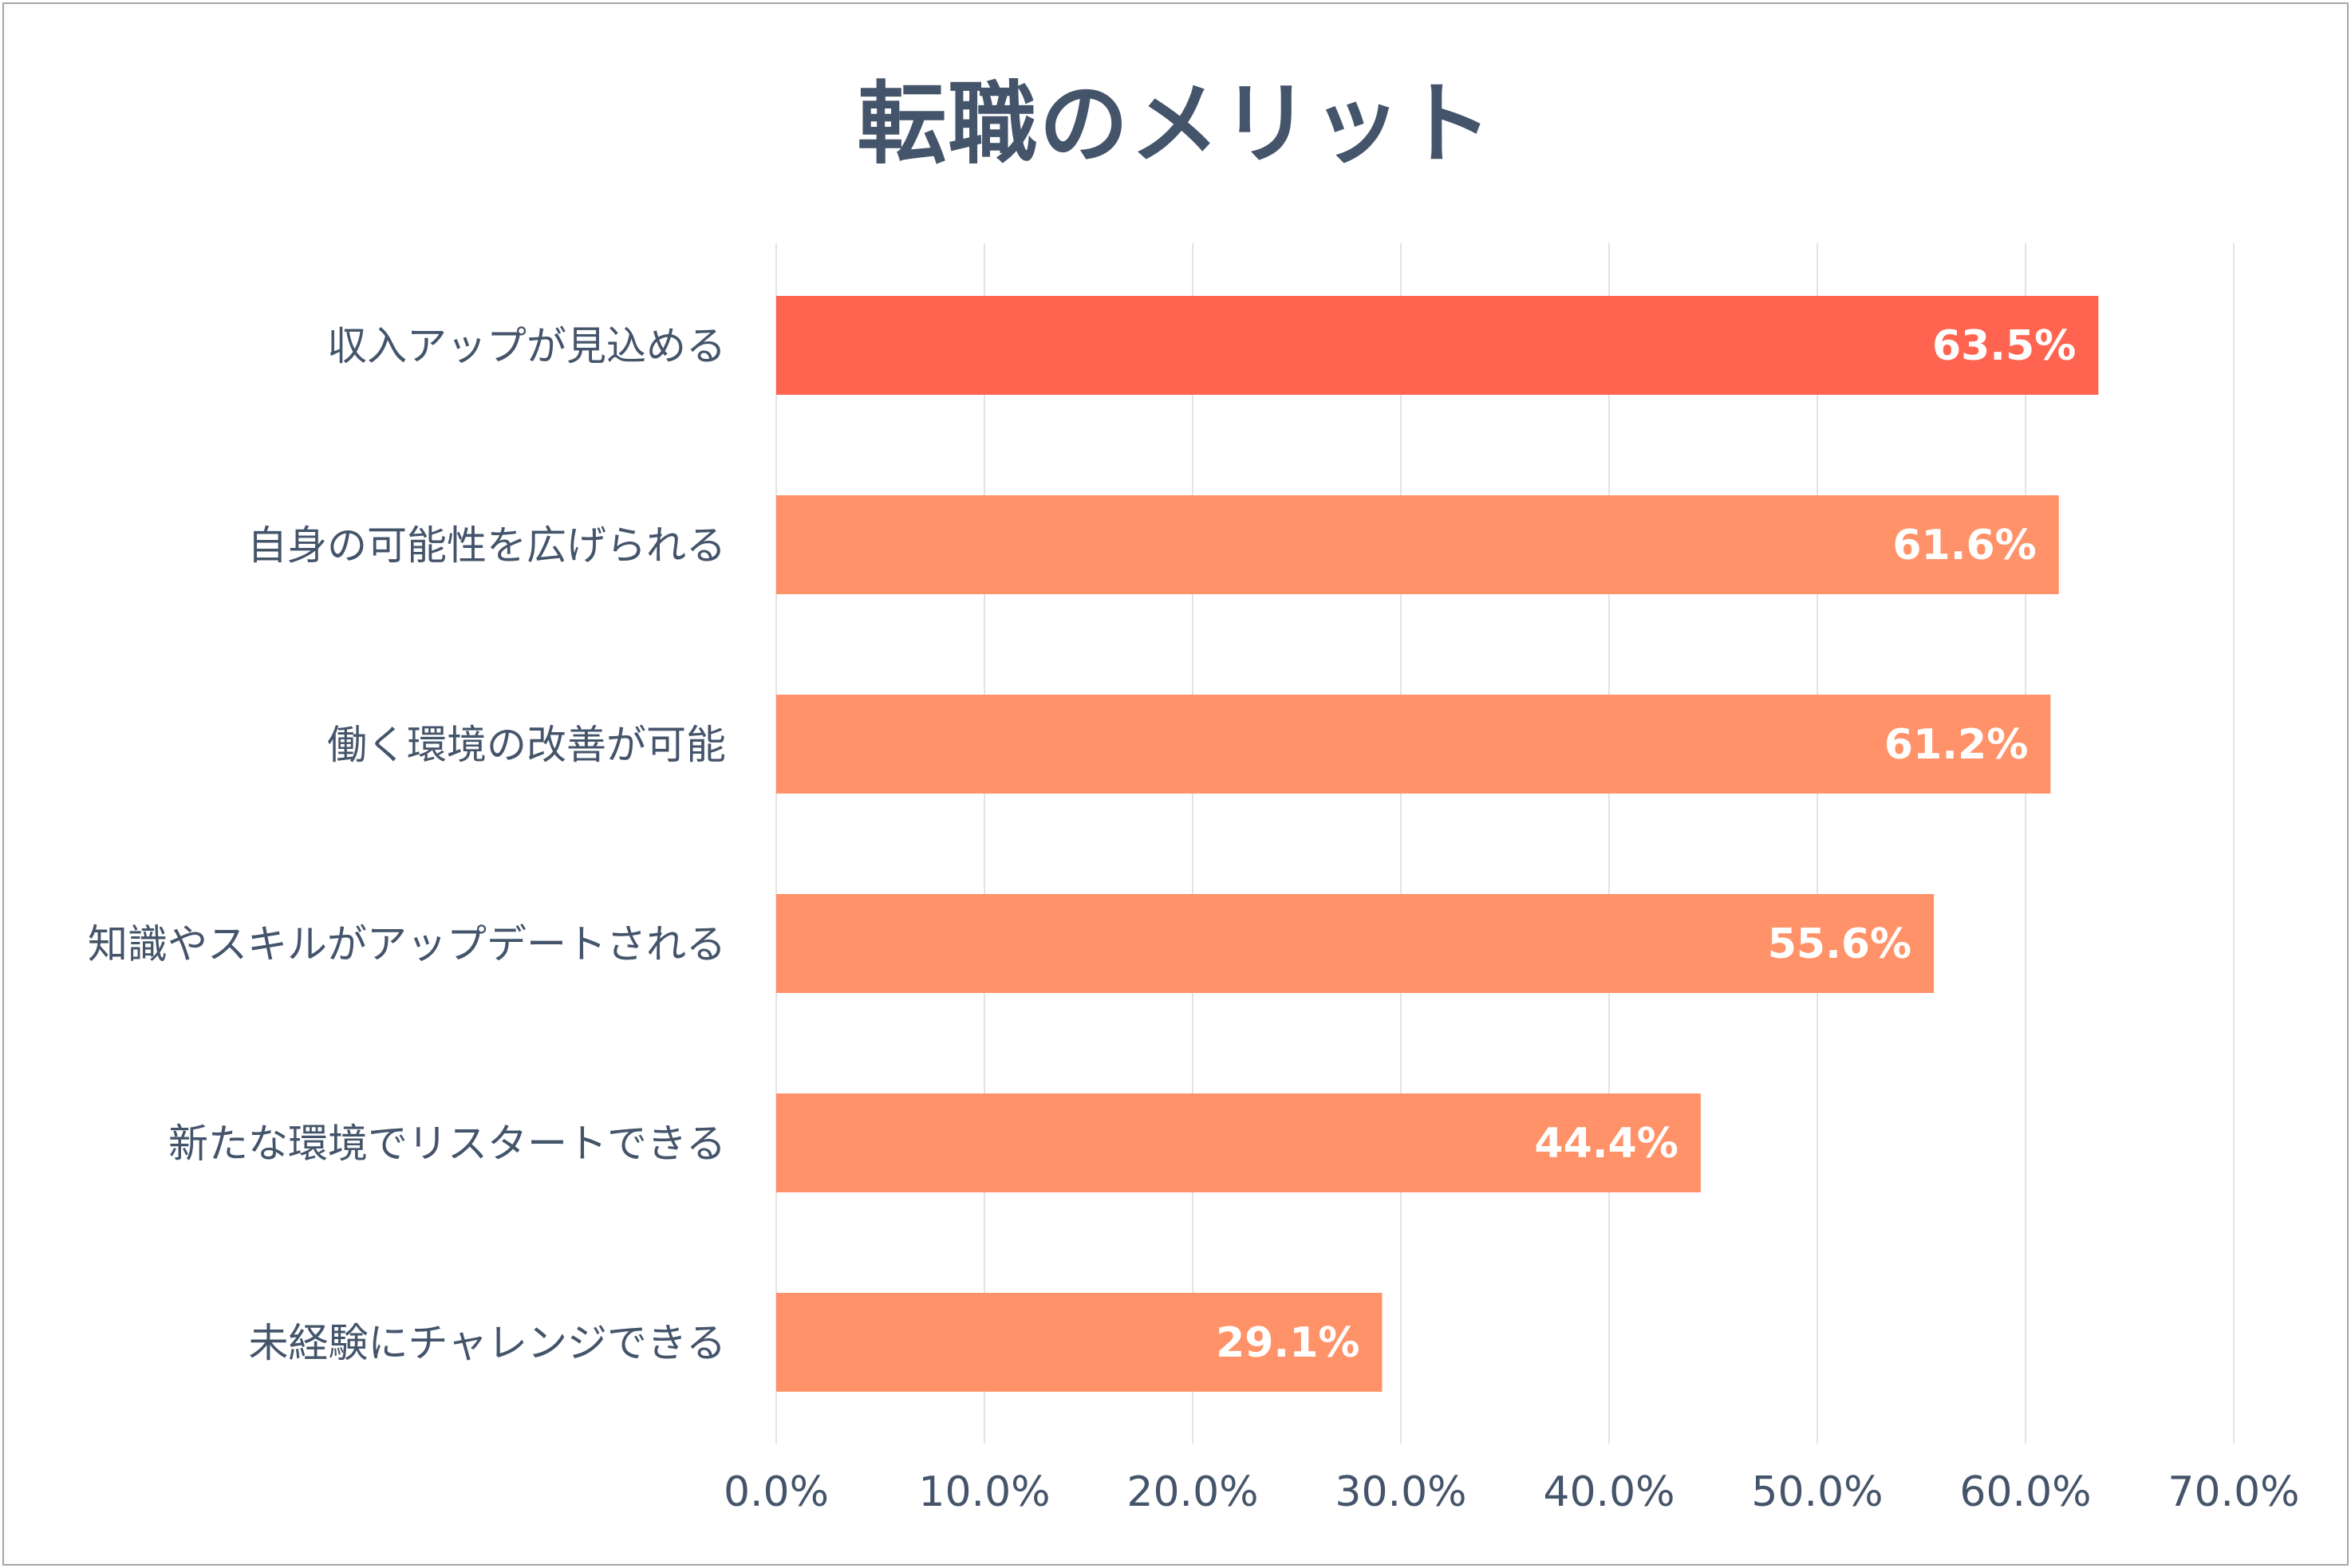  What do you see at coordinates (1956, 745) in the screenshot?
I see `data-label: 61.2%` at bounding box center [1956, 745].